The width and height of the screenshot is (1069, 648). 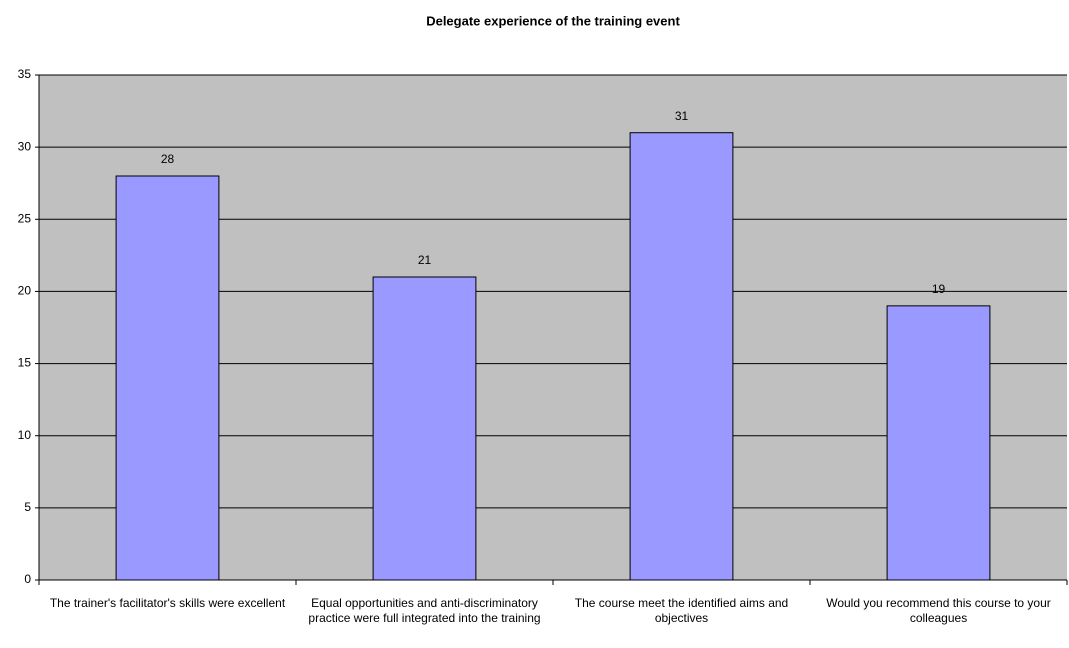 What do you see at coordinates (939, 289) in the screenshot?
I see `data-label: 19` at bounding box center [939, 289].